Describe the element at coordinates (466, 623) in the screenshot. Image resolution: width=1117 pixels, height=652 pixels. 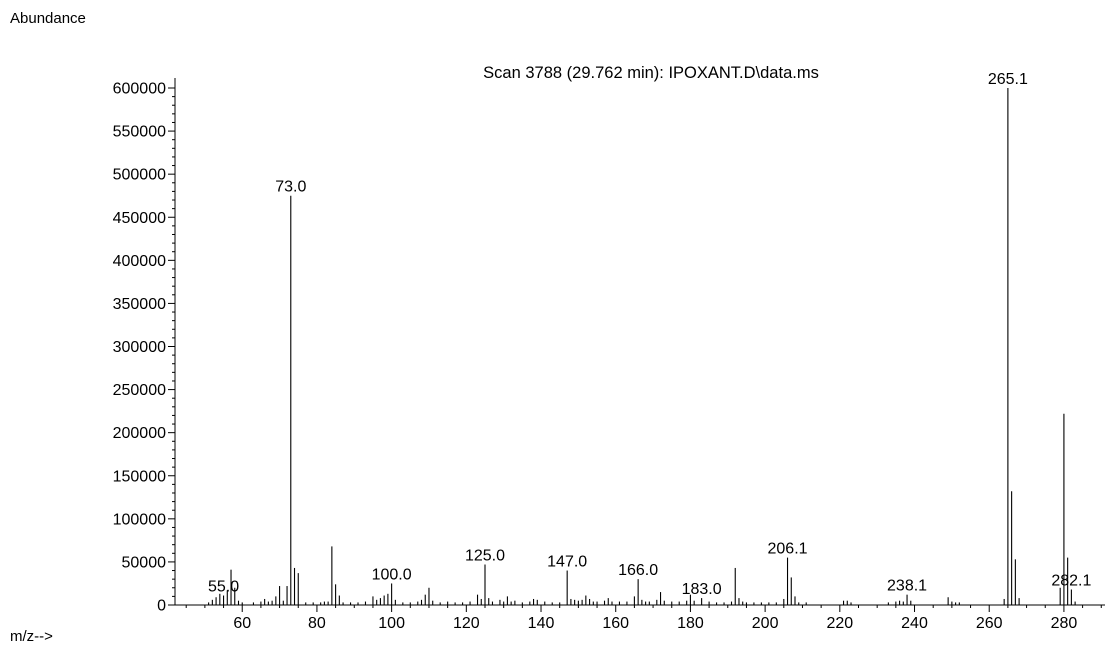
I see `x-tick-label: 120` at that location.